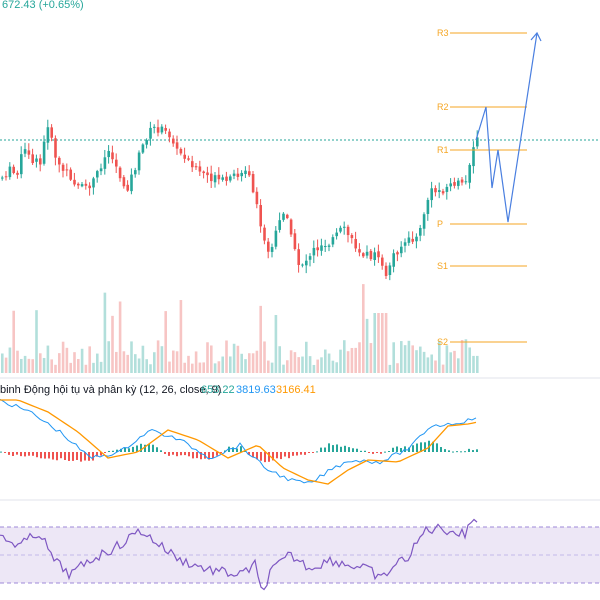 This screenshot has height=600, width=600. Describe the element at coordinates (238, 442) in the screenshot. I see `signal-line` at that location.